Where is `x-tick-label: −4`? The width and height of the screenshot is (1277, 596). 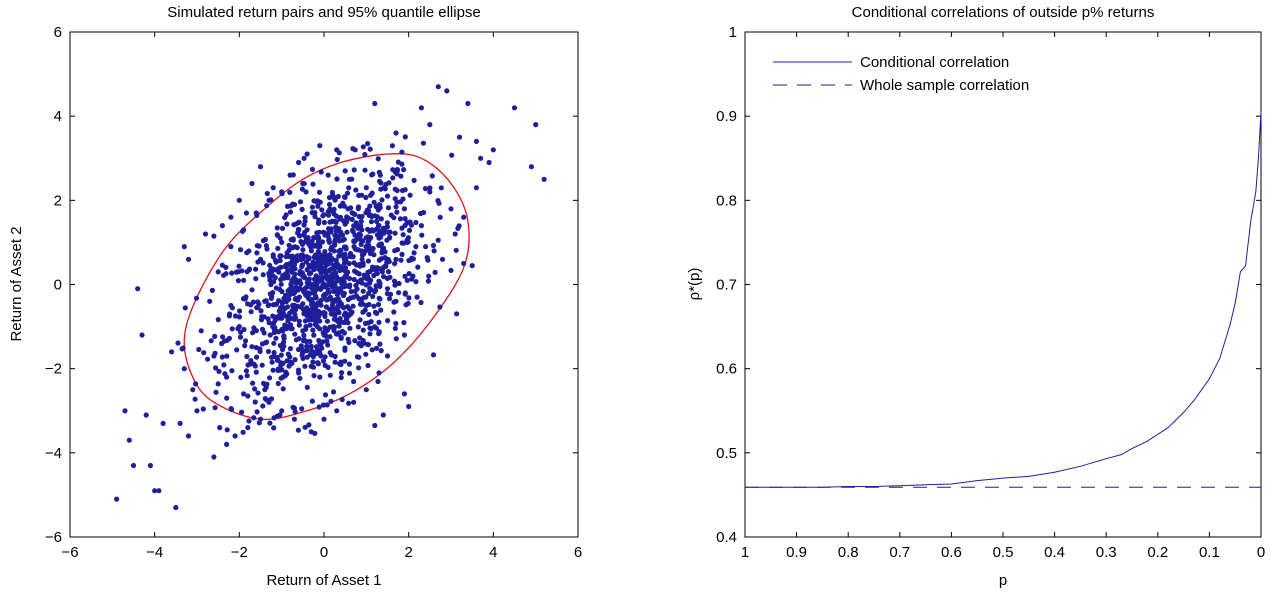 x-tick-label: −4 is located at coordinates (154, 552).